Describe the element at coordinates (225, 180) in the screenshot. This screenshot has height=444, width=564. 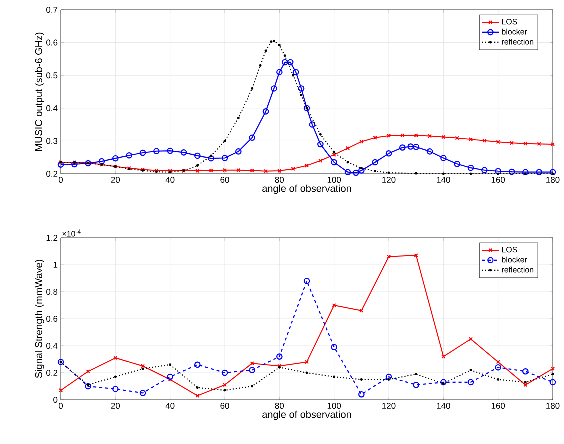
I see `x-tick-label: 60` at that location.